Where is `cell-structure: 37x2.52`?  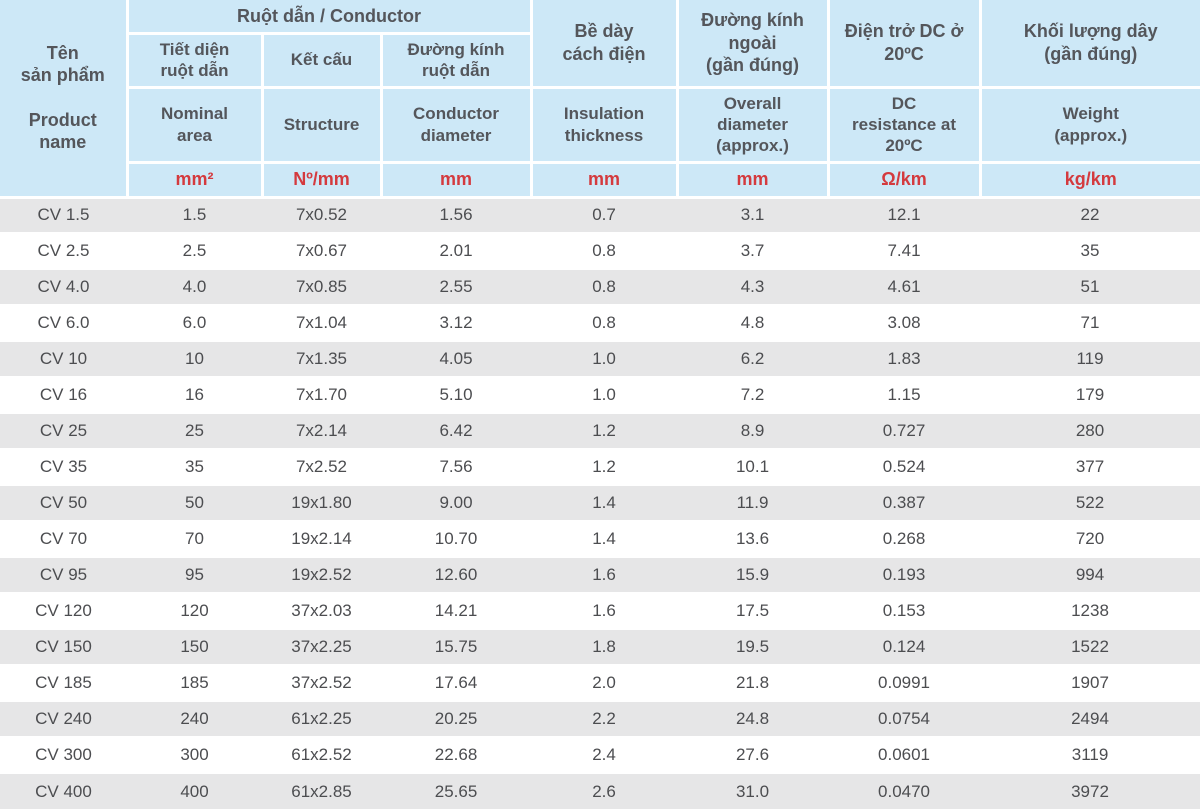
cell-structure: 37x2.52 is located at coordinates (321, 682).